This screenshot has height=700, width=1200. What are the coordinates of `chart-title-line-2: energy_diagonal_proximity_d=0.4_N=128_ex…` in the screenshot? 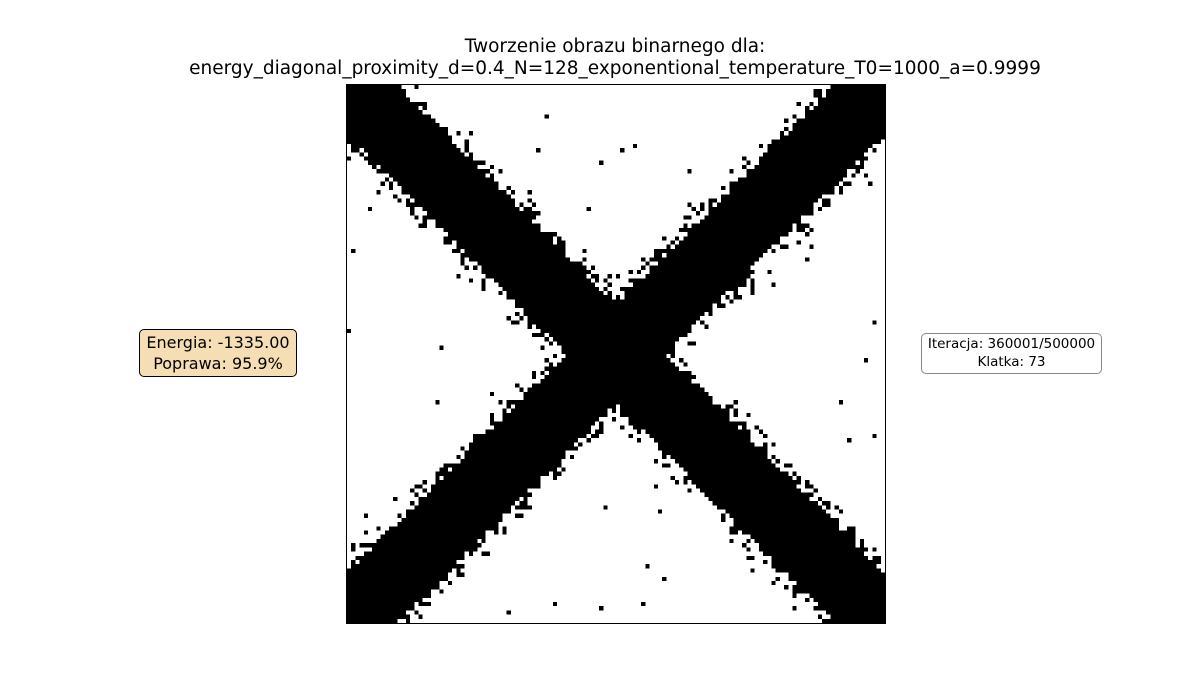 It's located at (615, 68).